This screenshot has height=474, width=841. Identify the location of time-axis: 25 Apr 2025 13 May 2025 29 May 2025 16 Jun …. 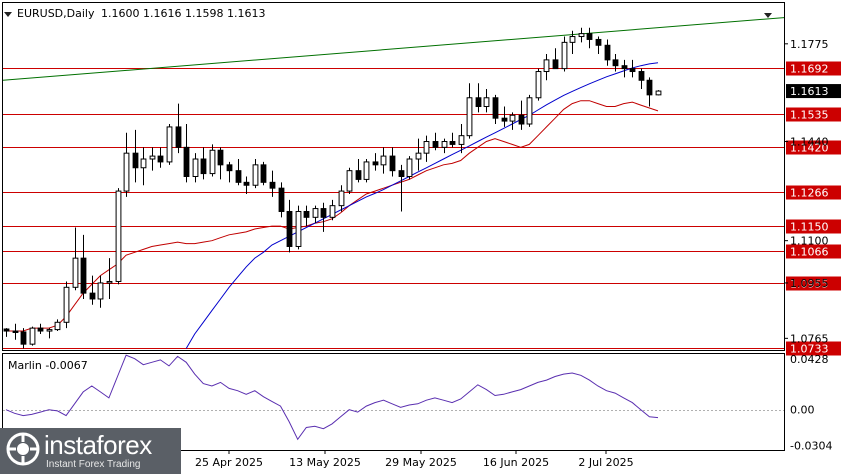
(414, 459).